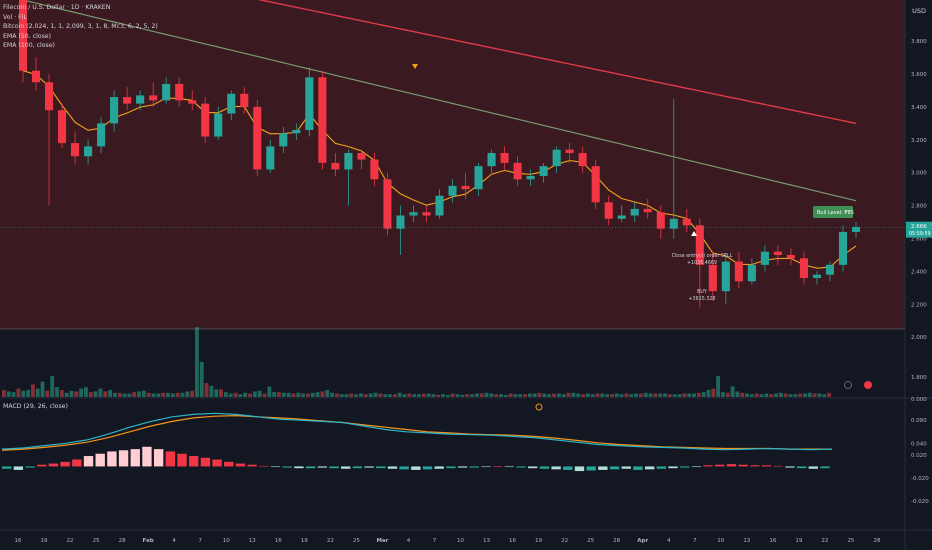 This screenshot has width=932, height=550. Describe the element at coordinates (919, 11) in the screenshot. I see `currency-label: USD` at that location.